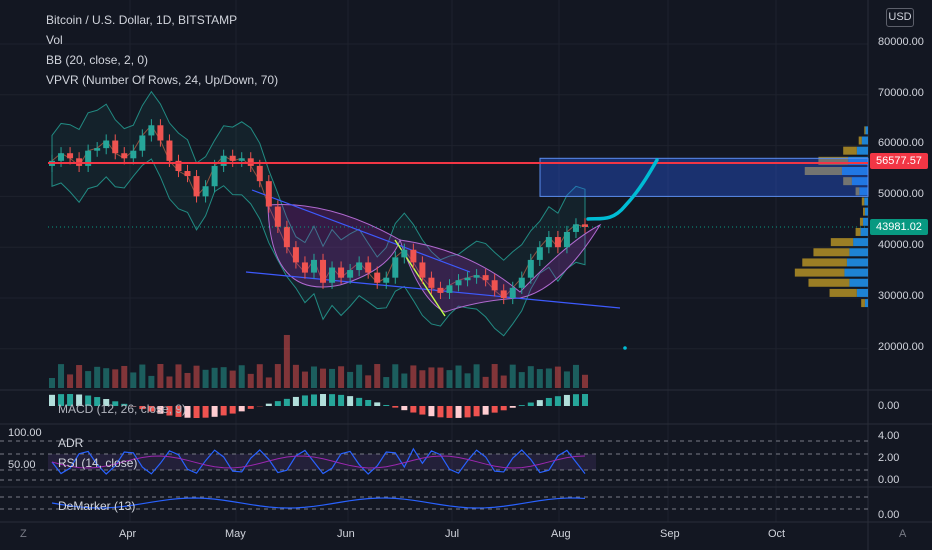 The image size is (932, 550). I want to click on demarker-label: DeMarker (13), so click(97, 506).